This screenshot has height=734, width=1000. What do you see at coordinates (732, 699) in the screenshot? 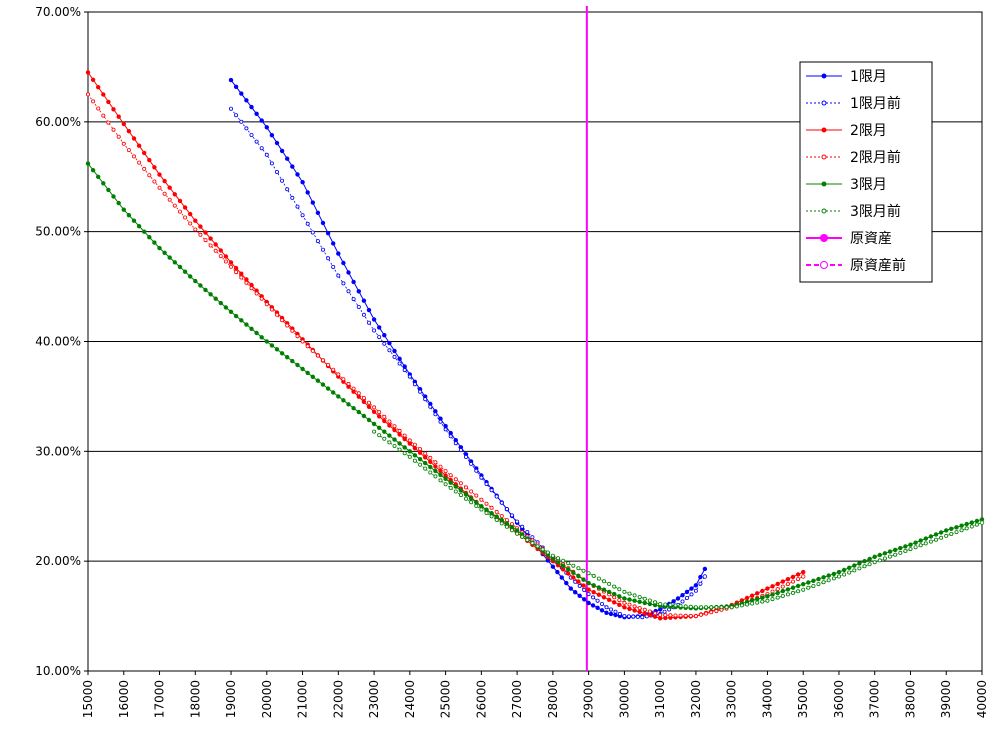
I see `x-tick-label: 33000` at bounding box center [732, 699].